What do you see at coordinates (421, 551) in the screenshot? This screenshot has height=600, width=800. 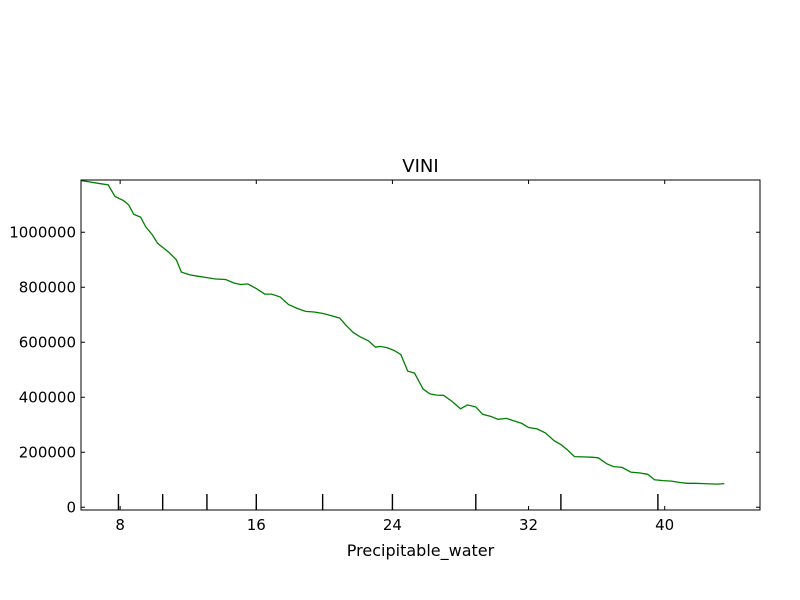 I see `x-axis-label: Precipitable_water` at bounding box center [421, 551].